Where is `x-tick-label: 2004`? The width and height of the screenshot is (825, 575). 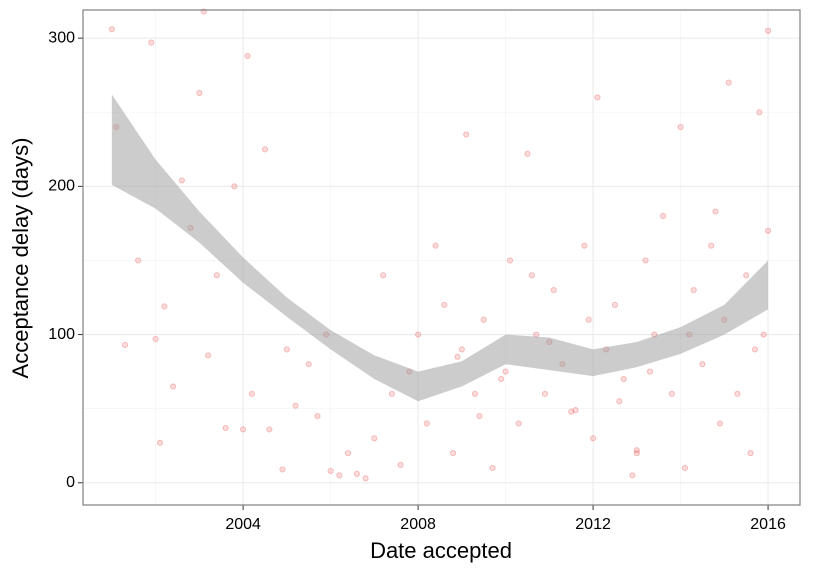
x-tick-label: 2004 is located at coordinates (243, 524).